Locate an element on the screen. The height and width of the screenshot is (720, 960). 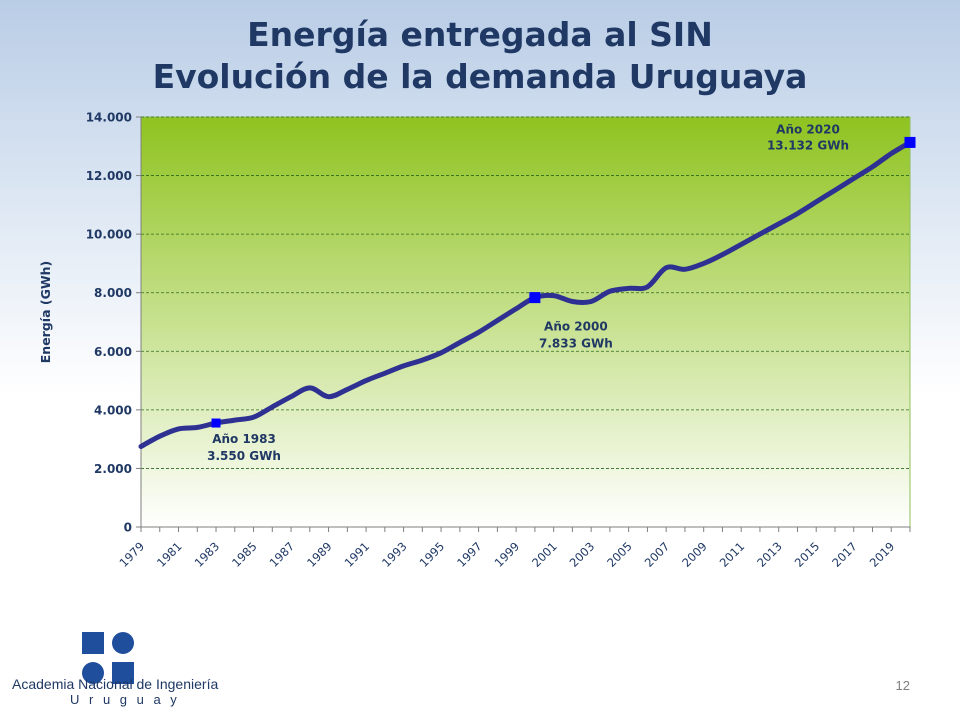
logo-country: U r u g u a y is located at coordinates (125, 699).